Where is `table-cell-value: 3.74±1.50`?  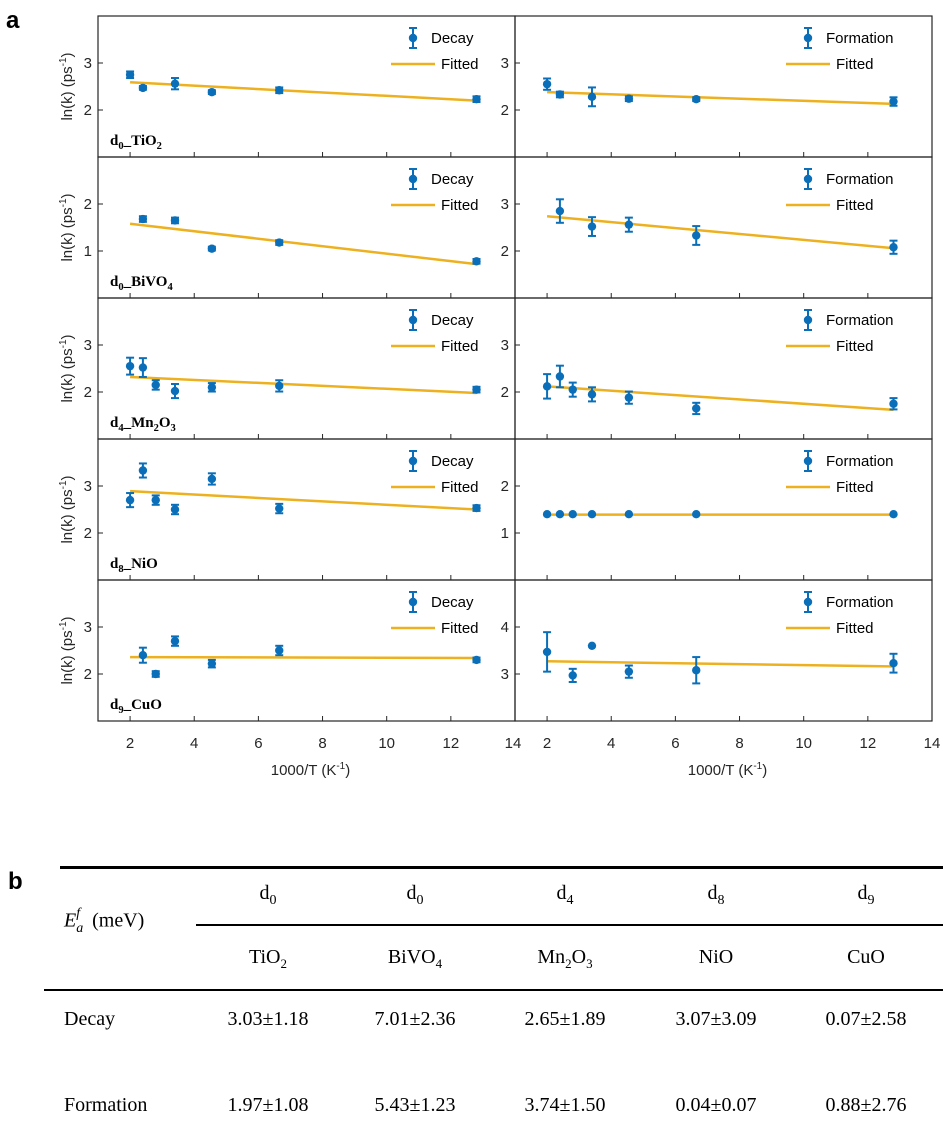 table-cell-value: 3.74±1.50 is located at coordinates (565, 1105).